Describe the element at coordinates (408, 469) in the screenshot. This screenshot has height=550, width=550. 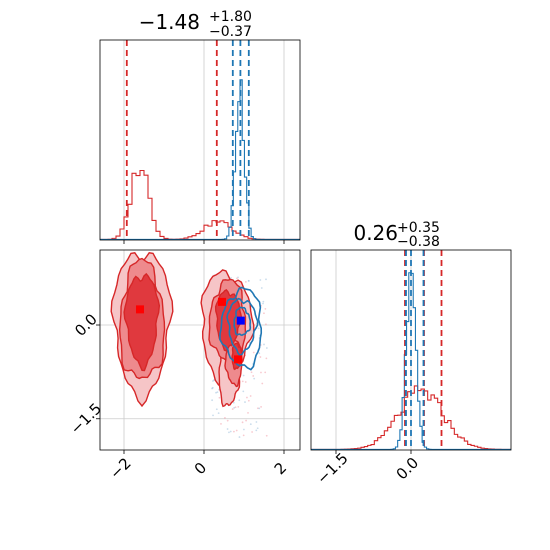
I see `p1-hist-xaxis-label-1: 0.0` at that location.